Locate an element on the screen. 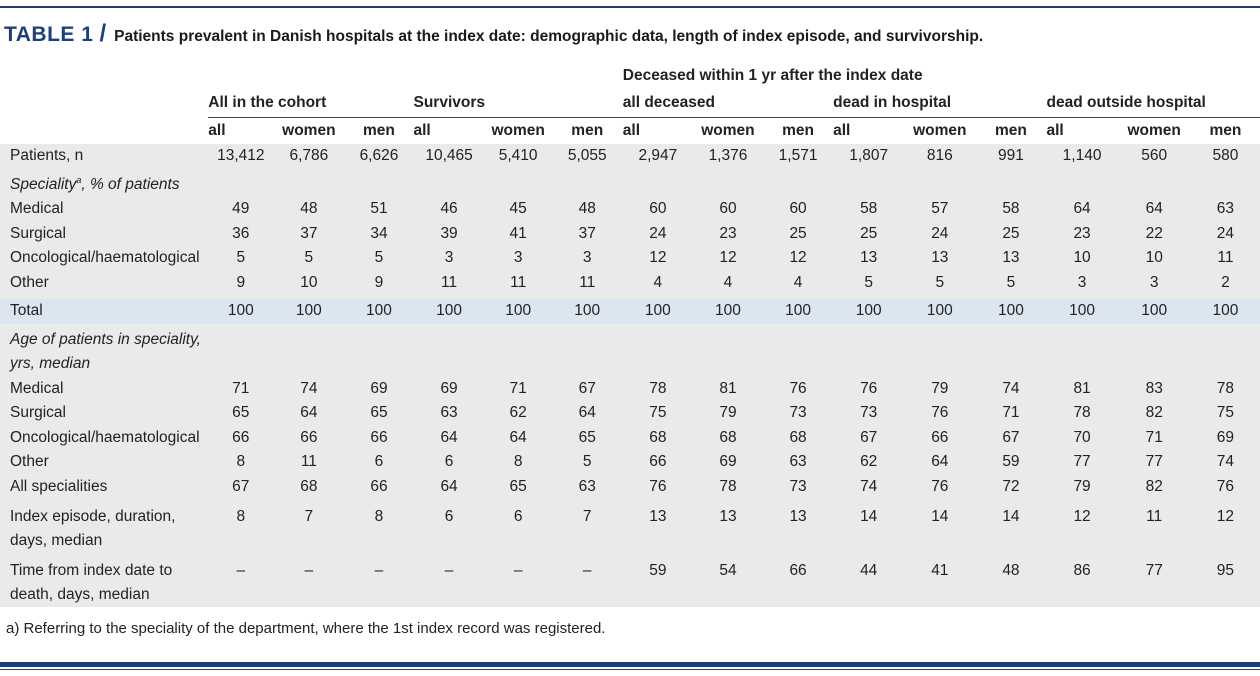 The width and height of the screenshot is (1260, 676). table-cell: 23 is located at coordinates (1082, 233).